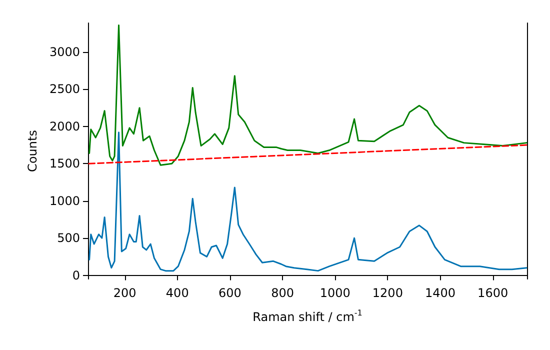 The height and width of the screenshot is (350, 550). I want to click on x-tick-label: 1200, so click(387, 293).